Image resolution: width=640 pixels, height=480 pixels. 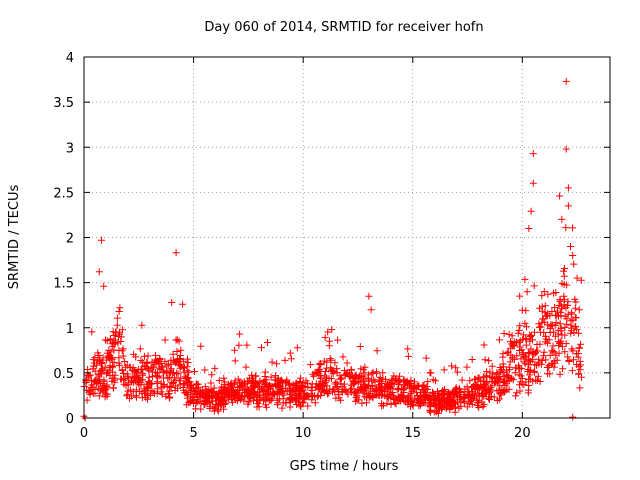 What do you see at coordinates (412, 433) in the screenshot?
I see `x-tick-label: 15` at bounding box center [412, 433].